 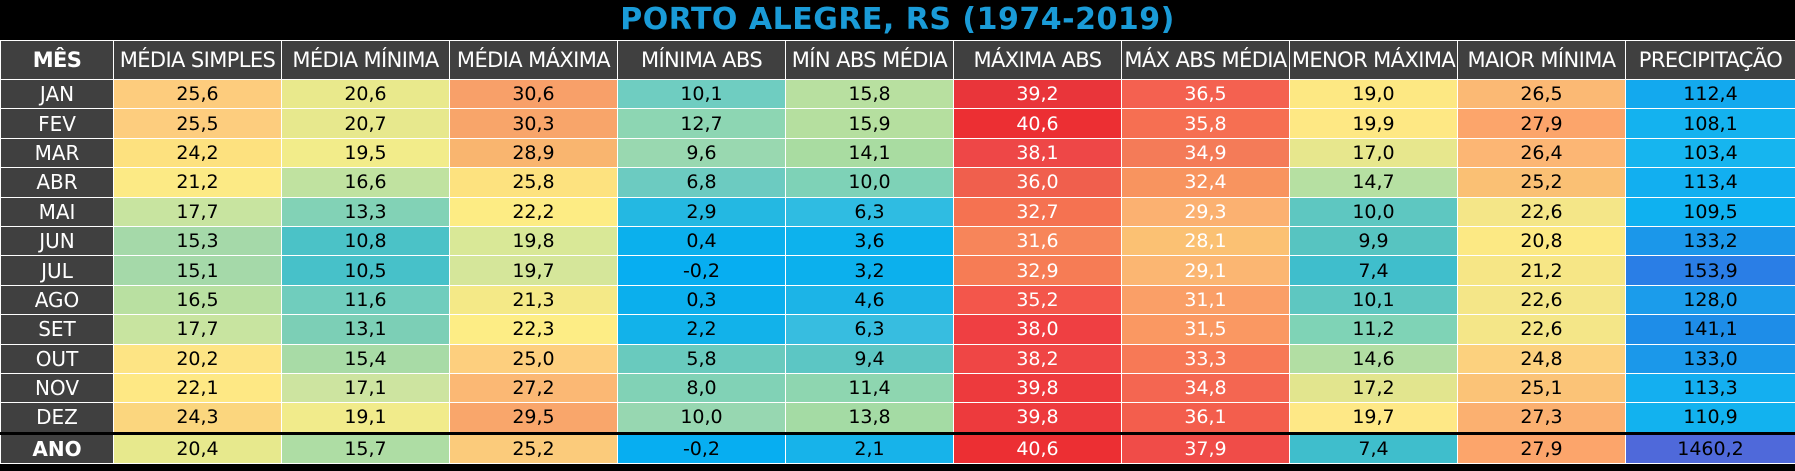 What do you see at coordinates (1373, 329) in the screenshot?
I see `data-cell: 11,2` at bounding box center [1373, 329].